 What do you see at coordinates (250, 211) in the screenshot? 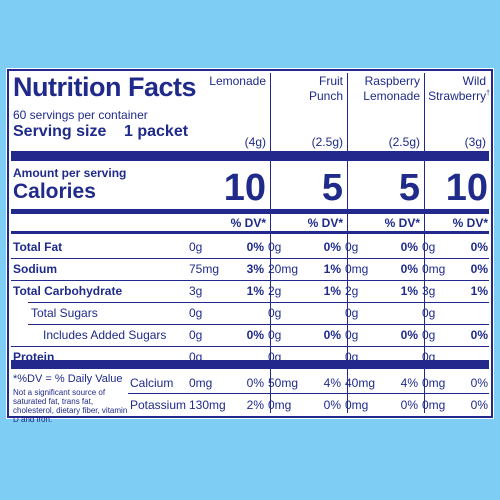
I see `medium-rule` at bounding box center [250, 211].